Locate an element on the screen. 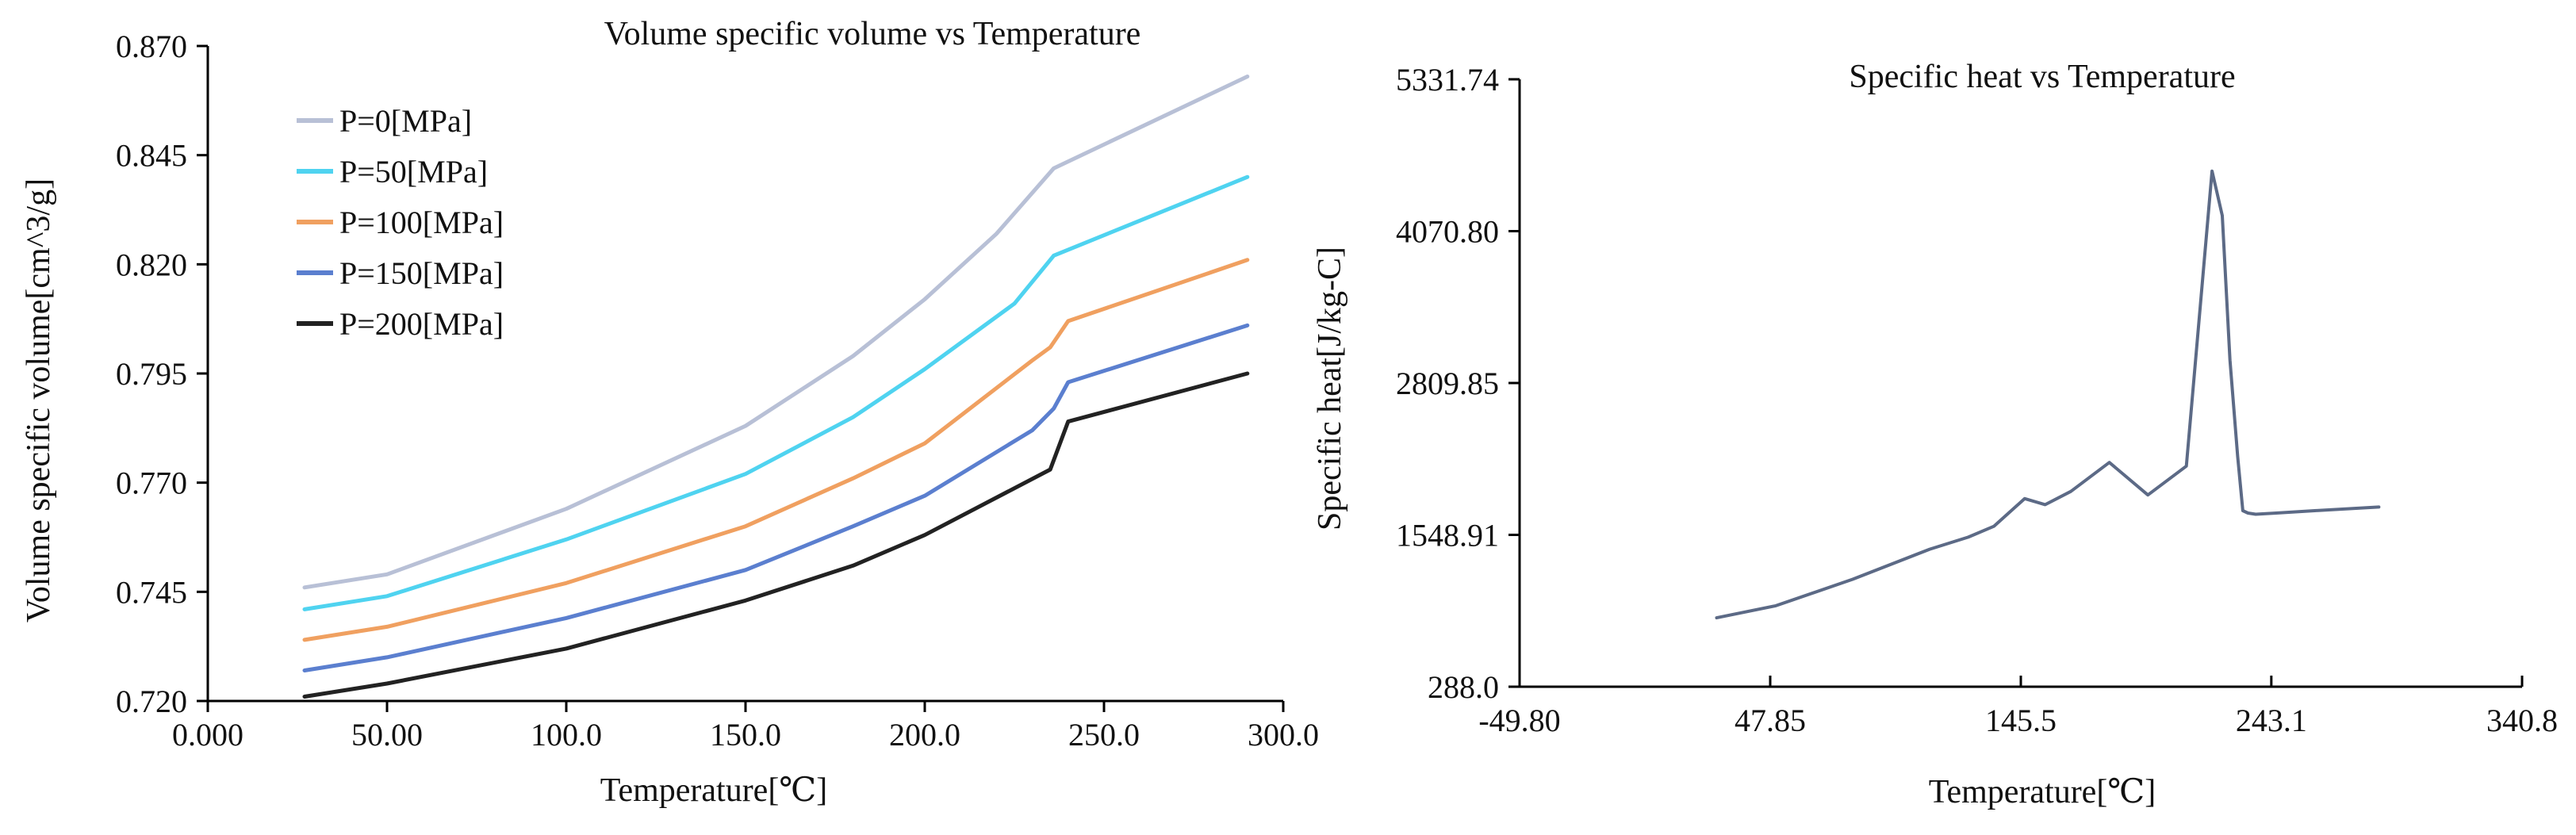 The height and width of the screenshot is (835, 2576). volume-chart-x-tick-label: 300.0 is located at coordinates (1283, 735).